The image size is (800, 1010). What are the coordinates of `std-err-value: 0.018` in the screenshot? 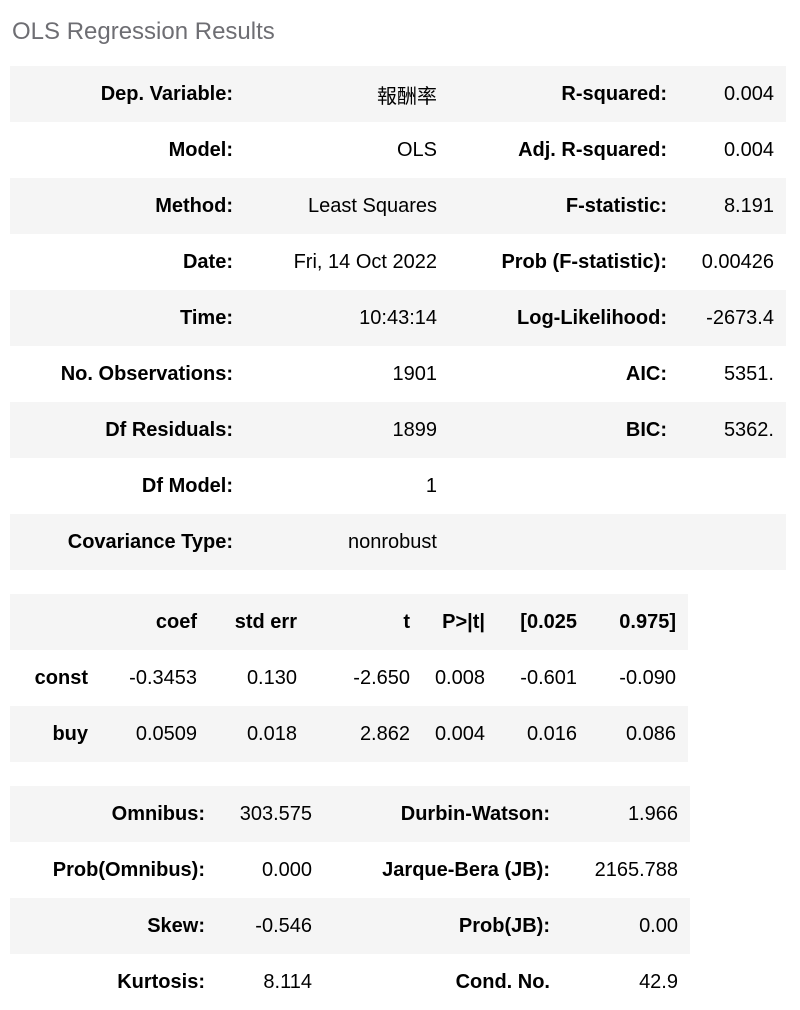 It's located at (271, 733).